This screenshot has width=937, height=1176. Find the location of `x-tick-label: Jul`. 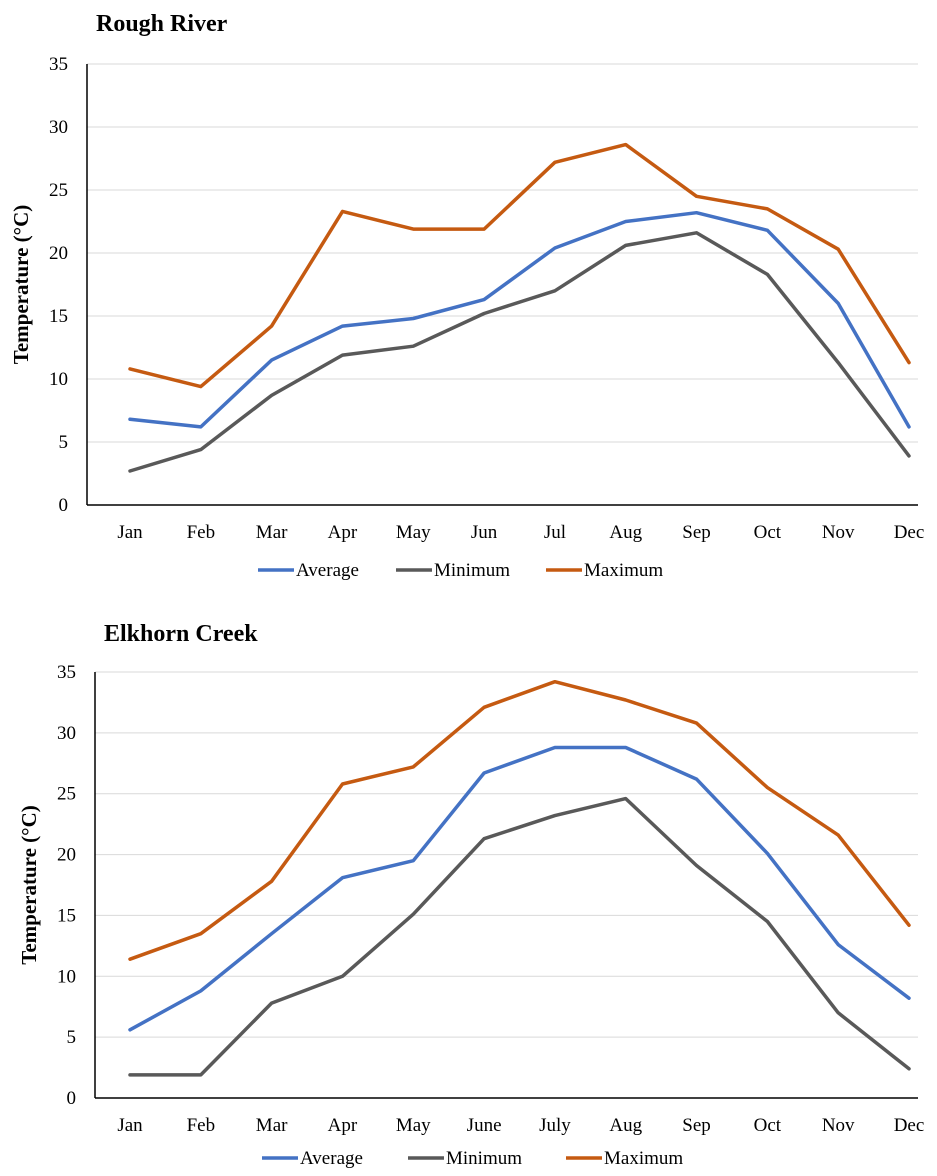

x-tick-label: Jul is located at coordinates (555, 532).